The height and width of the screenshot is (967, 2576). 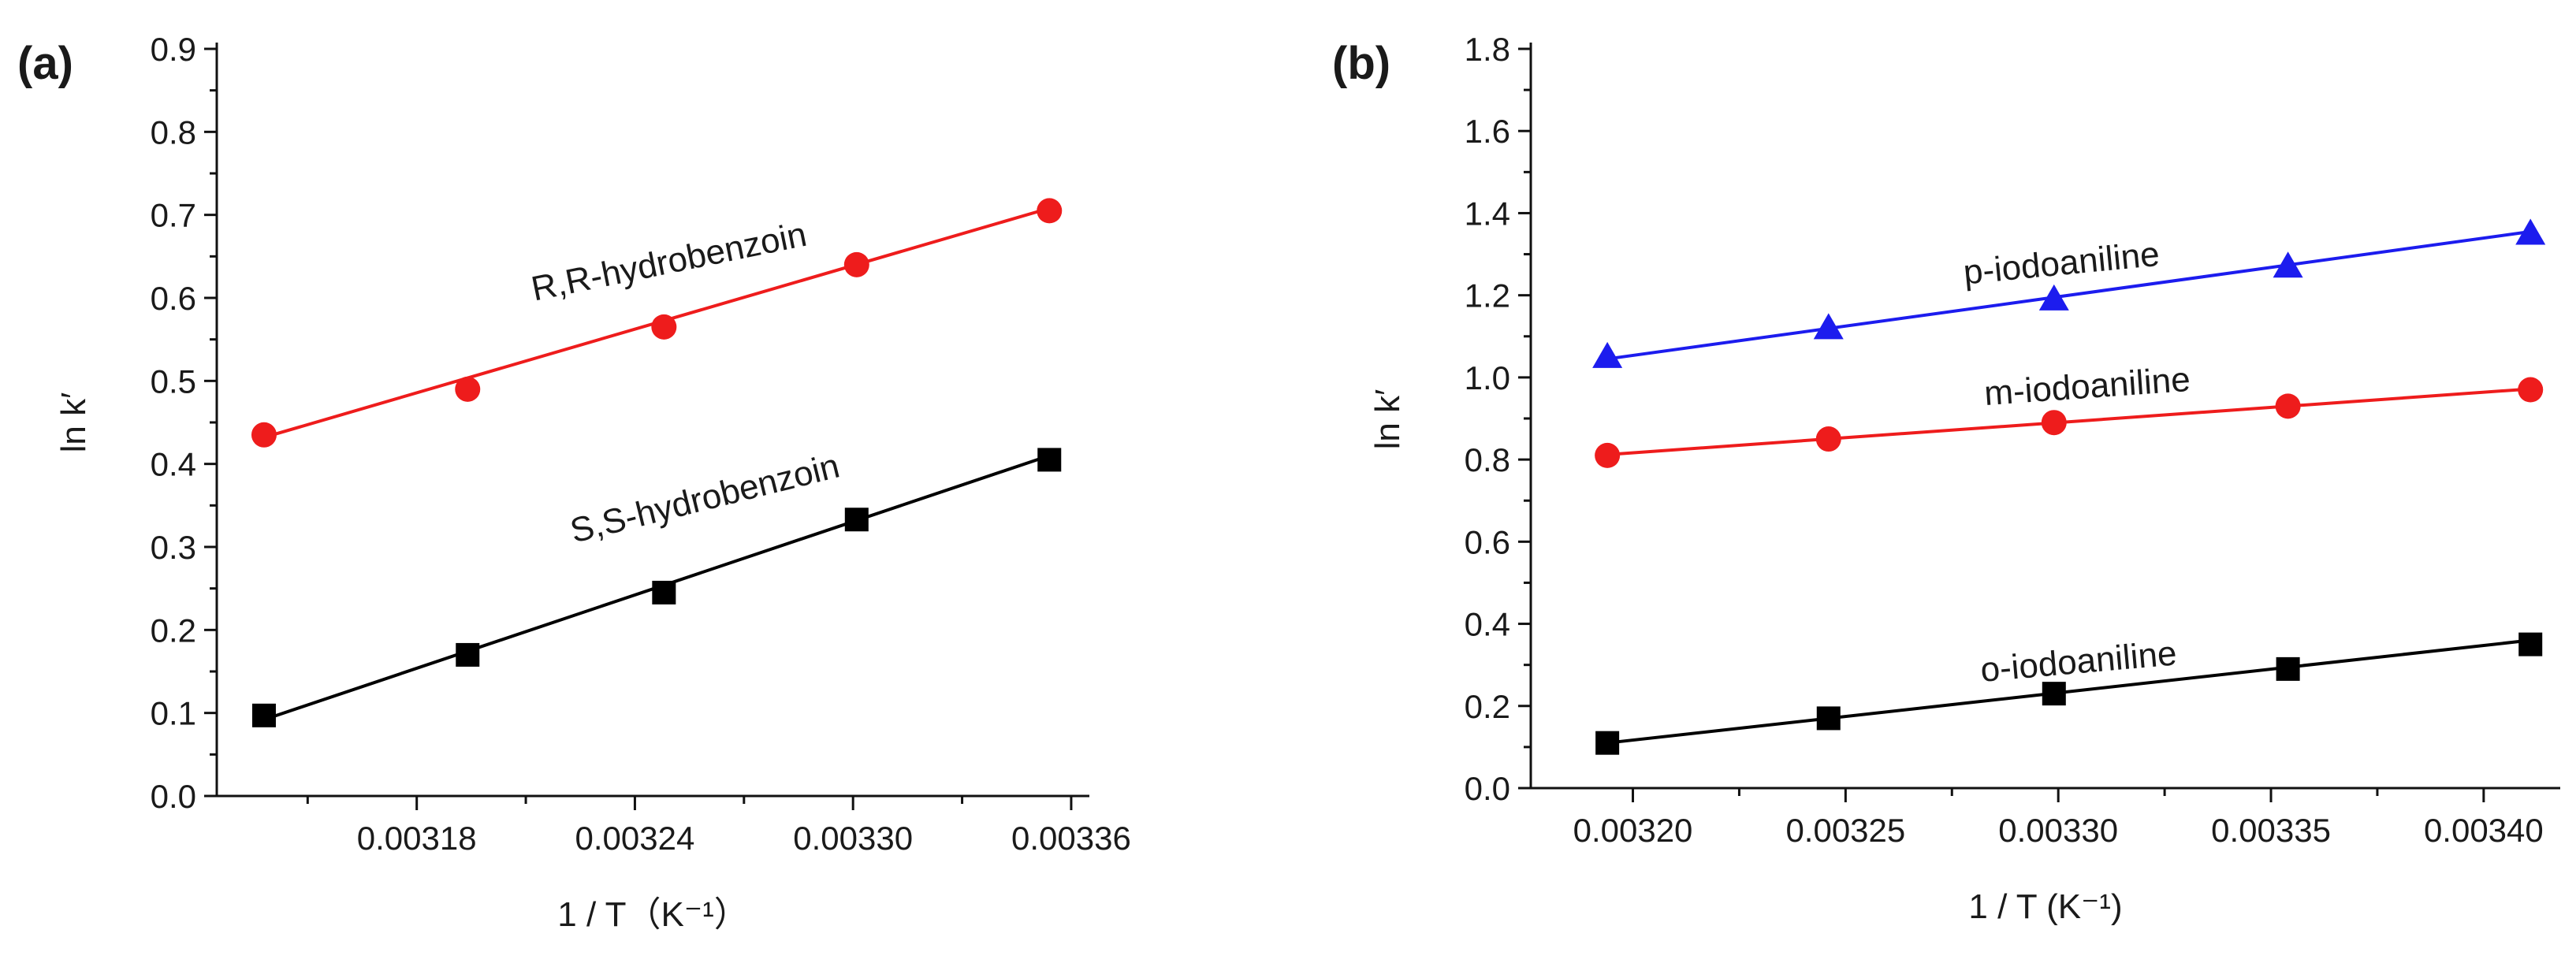 I want to click on panel-b-y-tick-label: 0.4, so click(x=1487, y=624).